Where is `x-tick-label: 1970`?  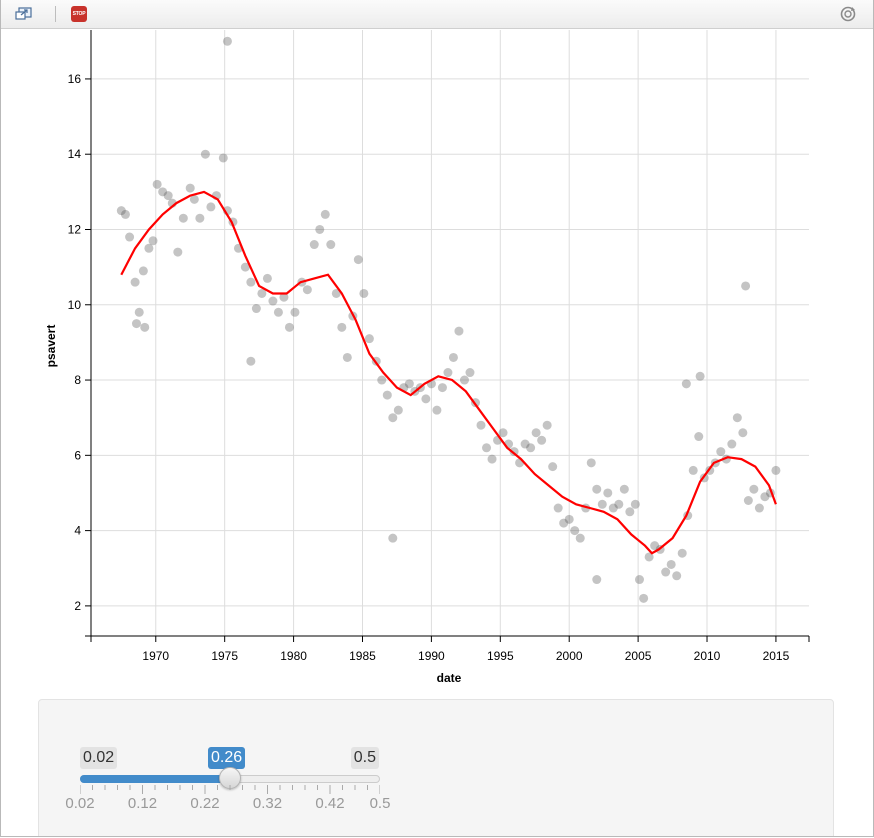
x-tick-label: 1970 is located at coordinates (155, 656).